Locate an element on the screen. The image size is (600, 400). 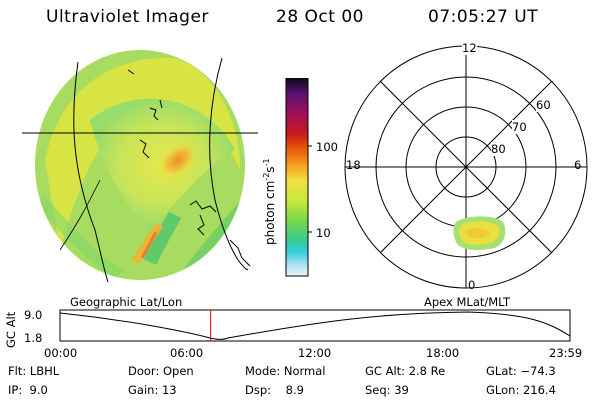
status-filter: Flt: LBHL is located at coordinates (33, 371).